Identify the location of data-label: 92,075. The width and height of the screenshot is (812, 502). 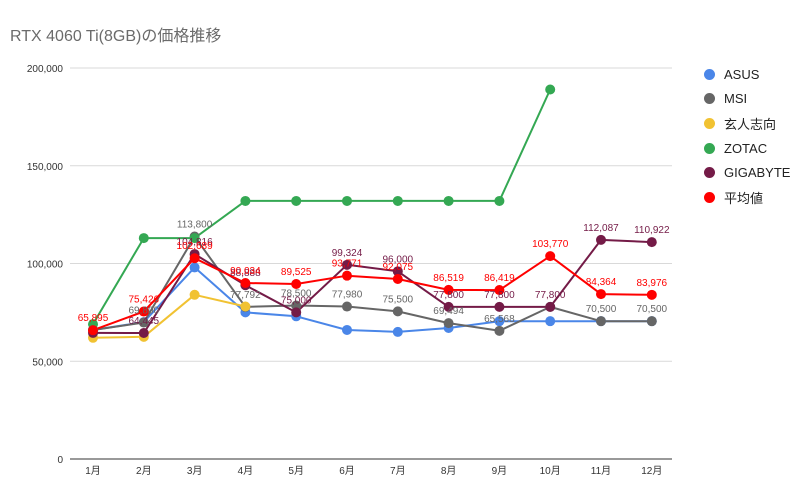
(398, 267).